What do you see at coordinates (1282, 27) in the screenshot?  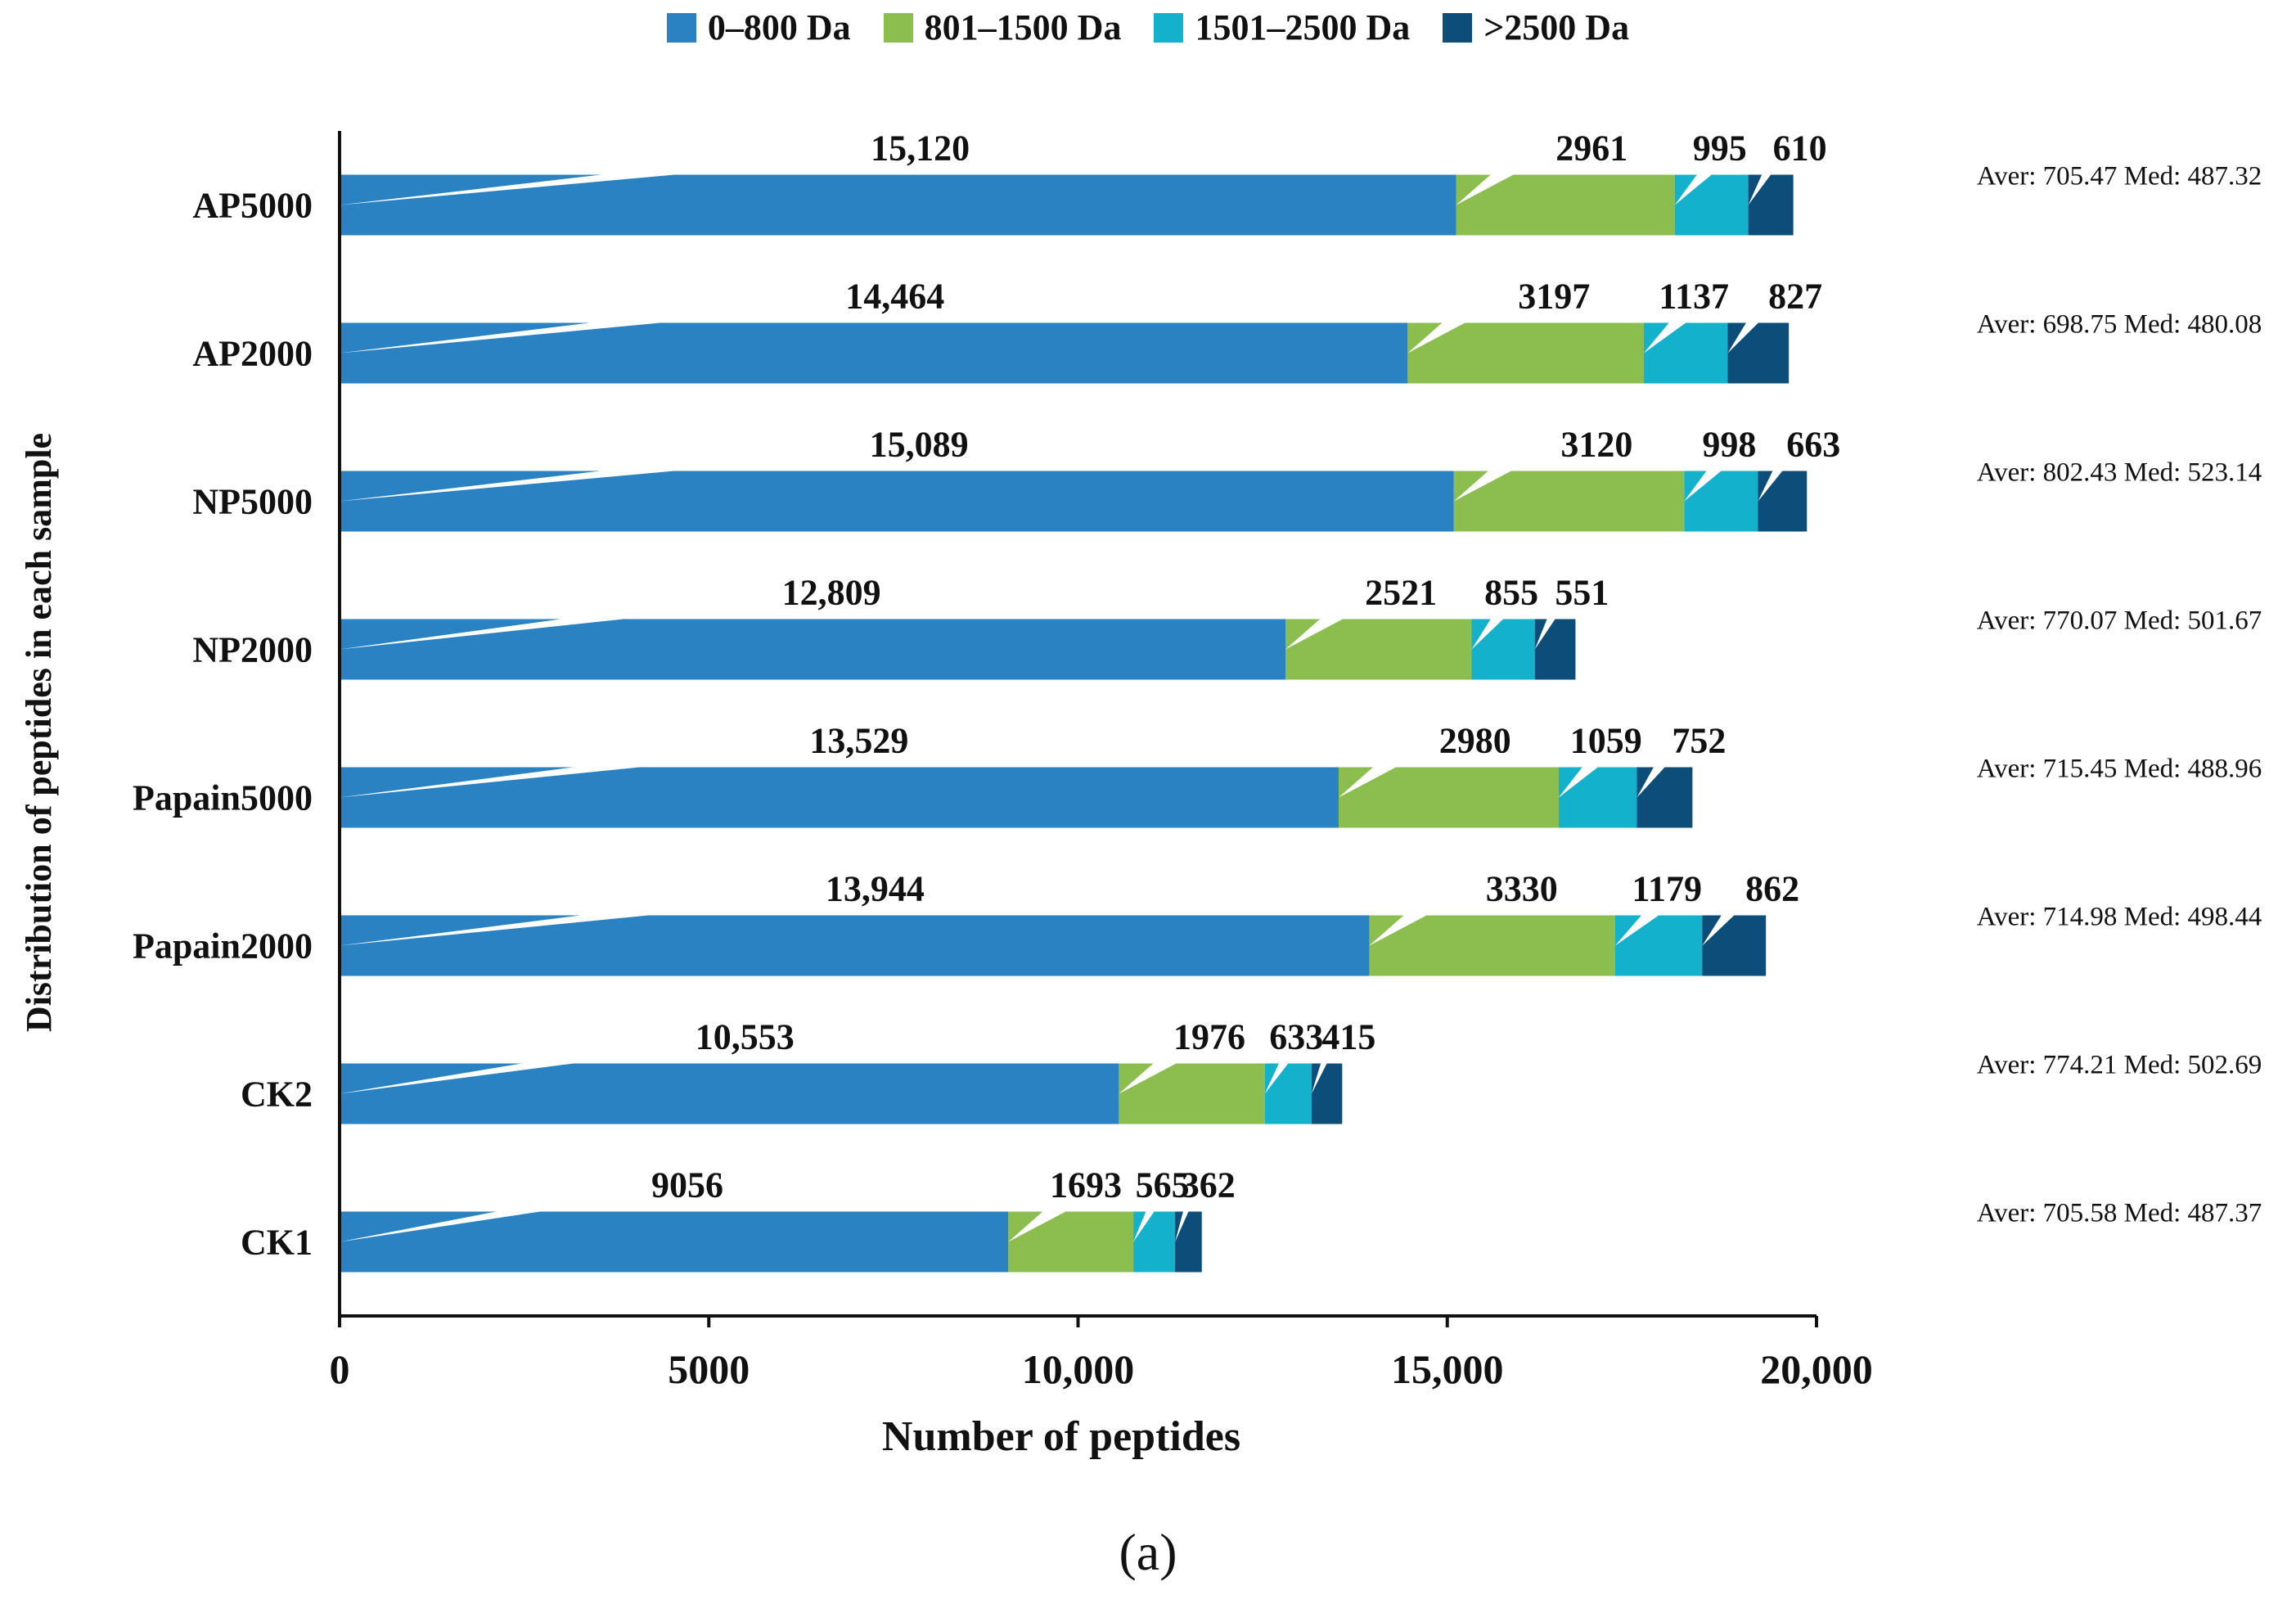 I see `legend-item: 1501–2500 Da` at bounding box center [1282, 27].